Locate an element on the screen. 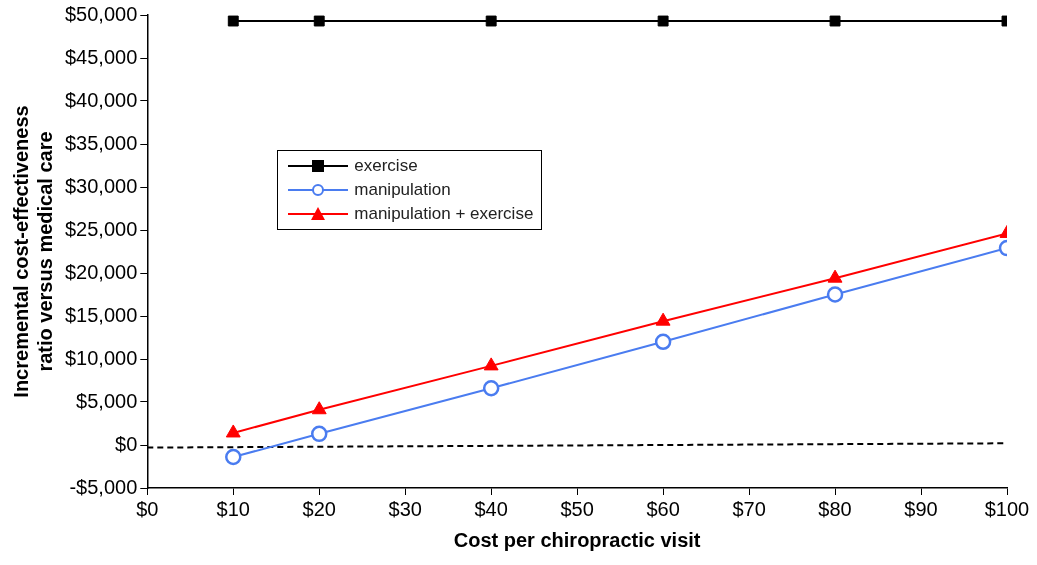 This screenshot has height=565, width=1037. x-tick-label: $10 is located at coordinates (233, 508).